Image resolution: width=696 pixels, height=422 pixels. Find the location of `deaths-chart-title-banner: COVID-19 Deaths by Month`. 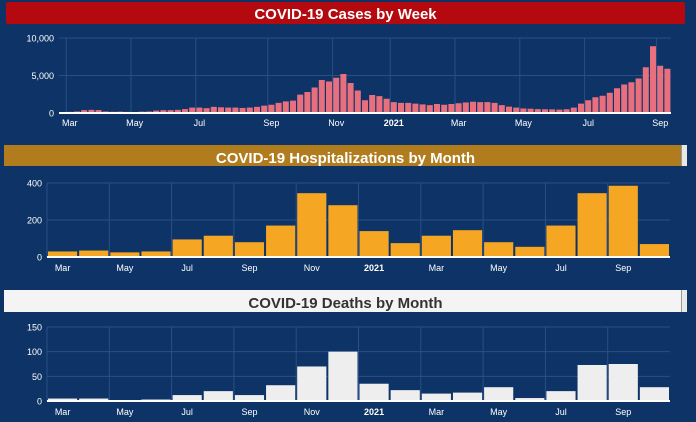

deaths-chart-title-banner: COVID-19 Deaths by Month is located at coordinates (345, 301).